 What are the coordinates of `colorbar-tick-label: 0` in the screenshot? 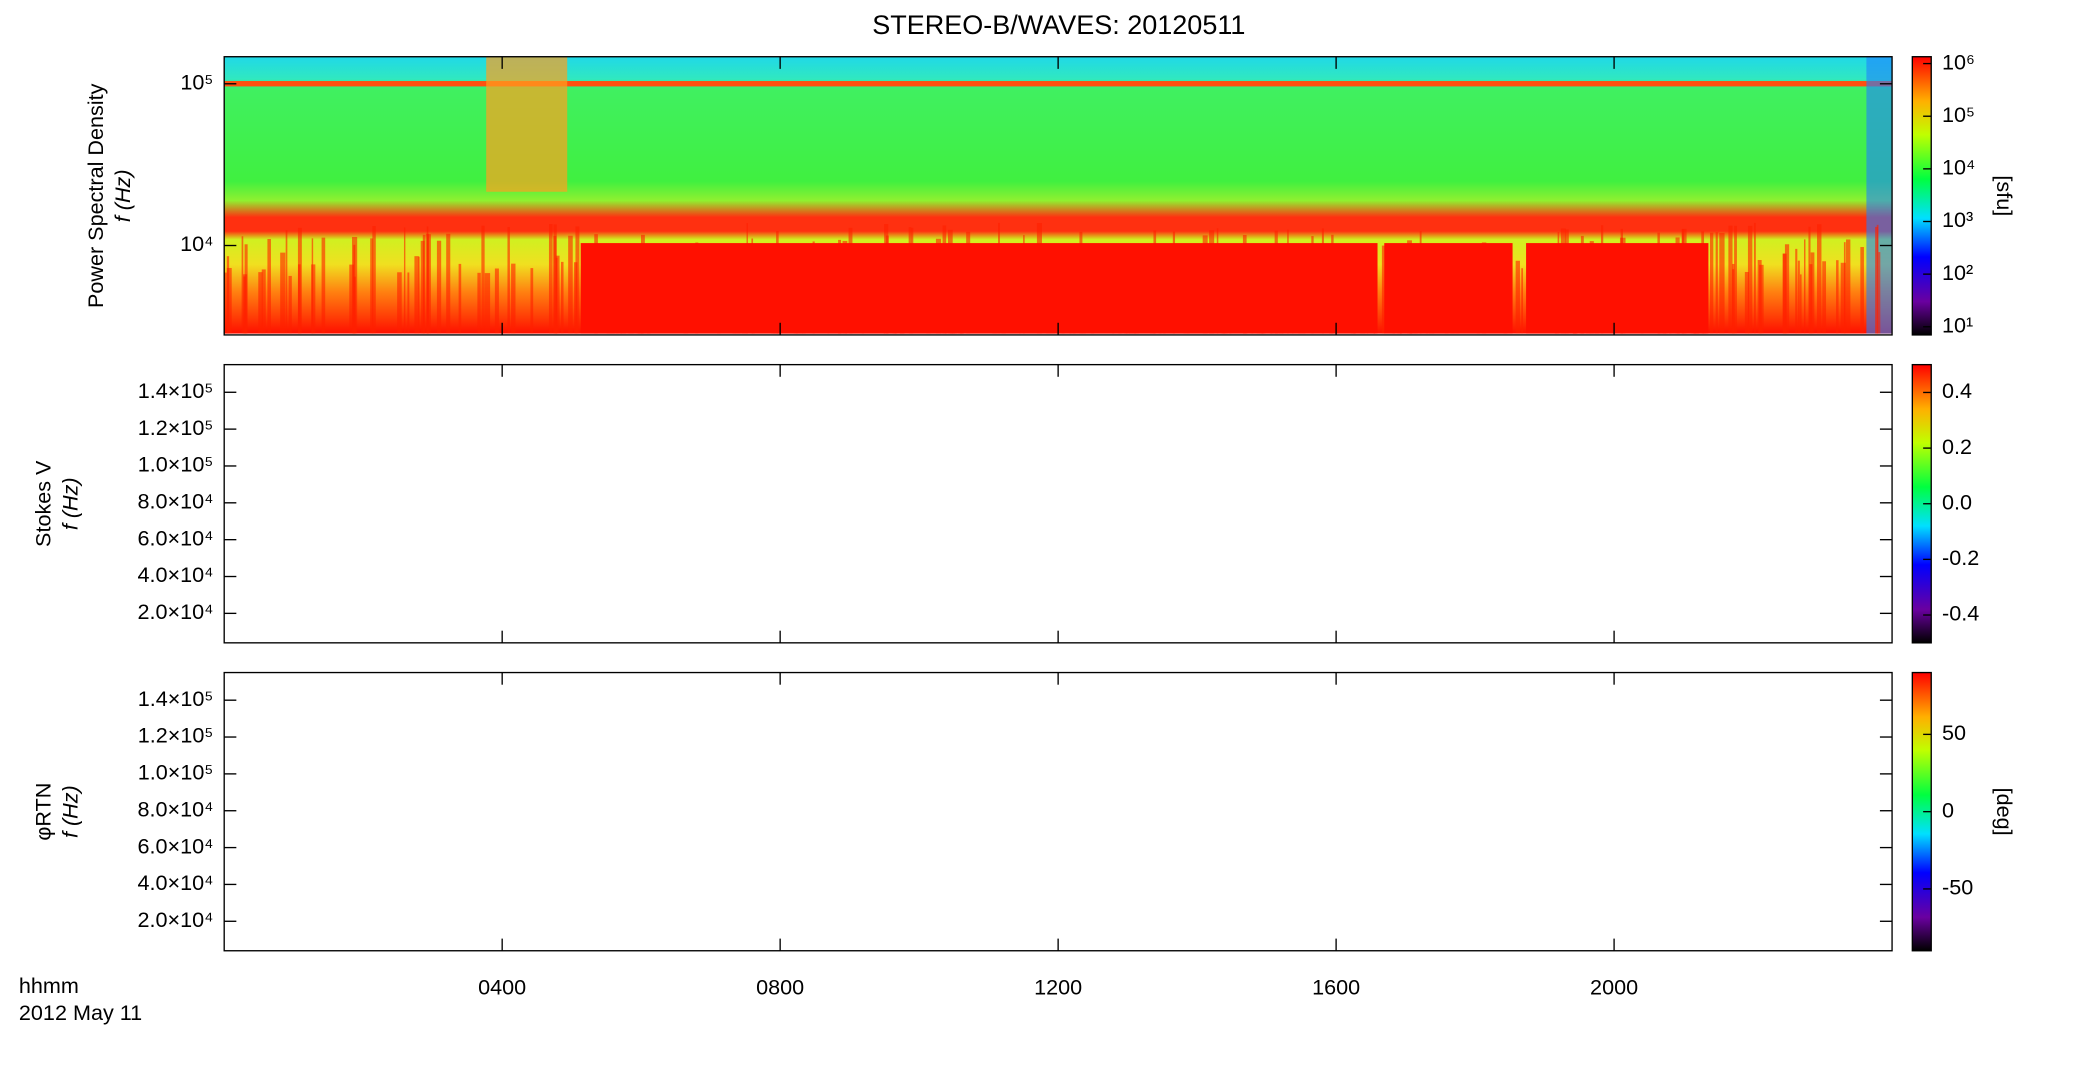 It's located at (1948, 809).